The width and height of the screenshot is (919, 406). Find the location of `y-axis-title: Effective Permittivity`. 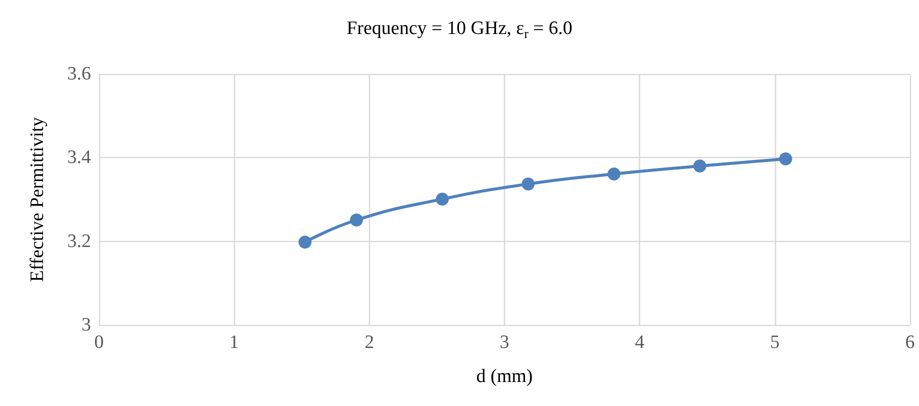

y-axis-title: Effective Permittivity is located at coordinates (37, 199).